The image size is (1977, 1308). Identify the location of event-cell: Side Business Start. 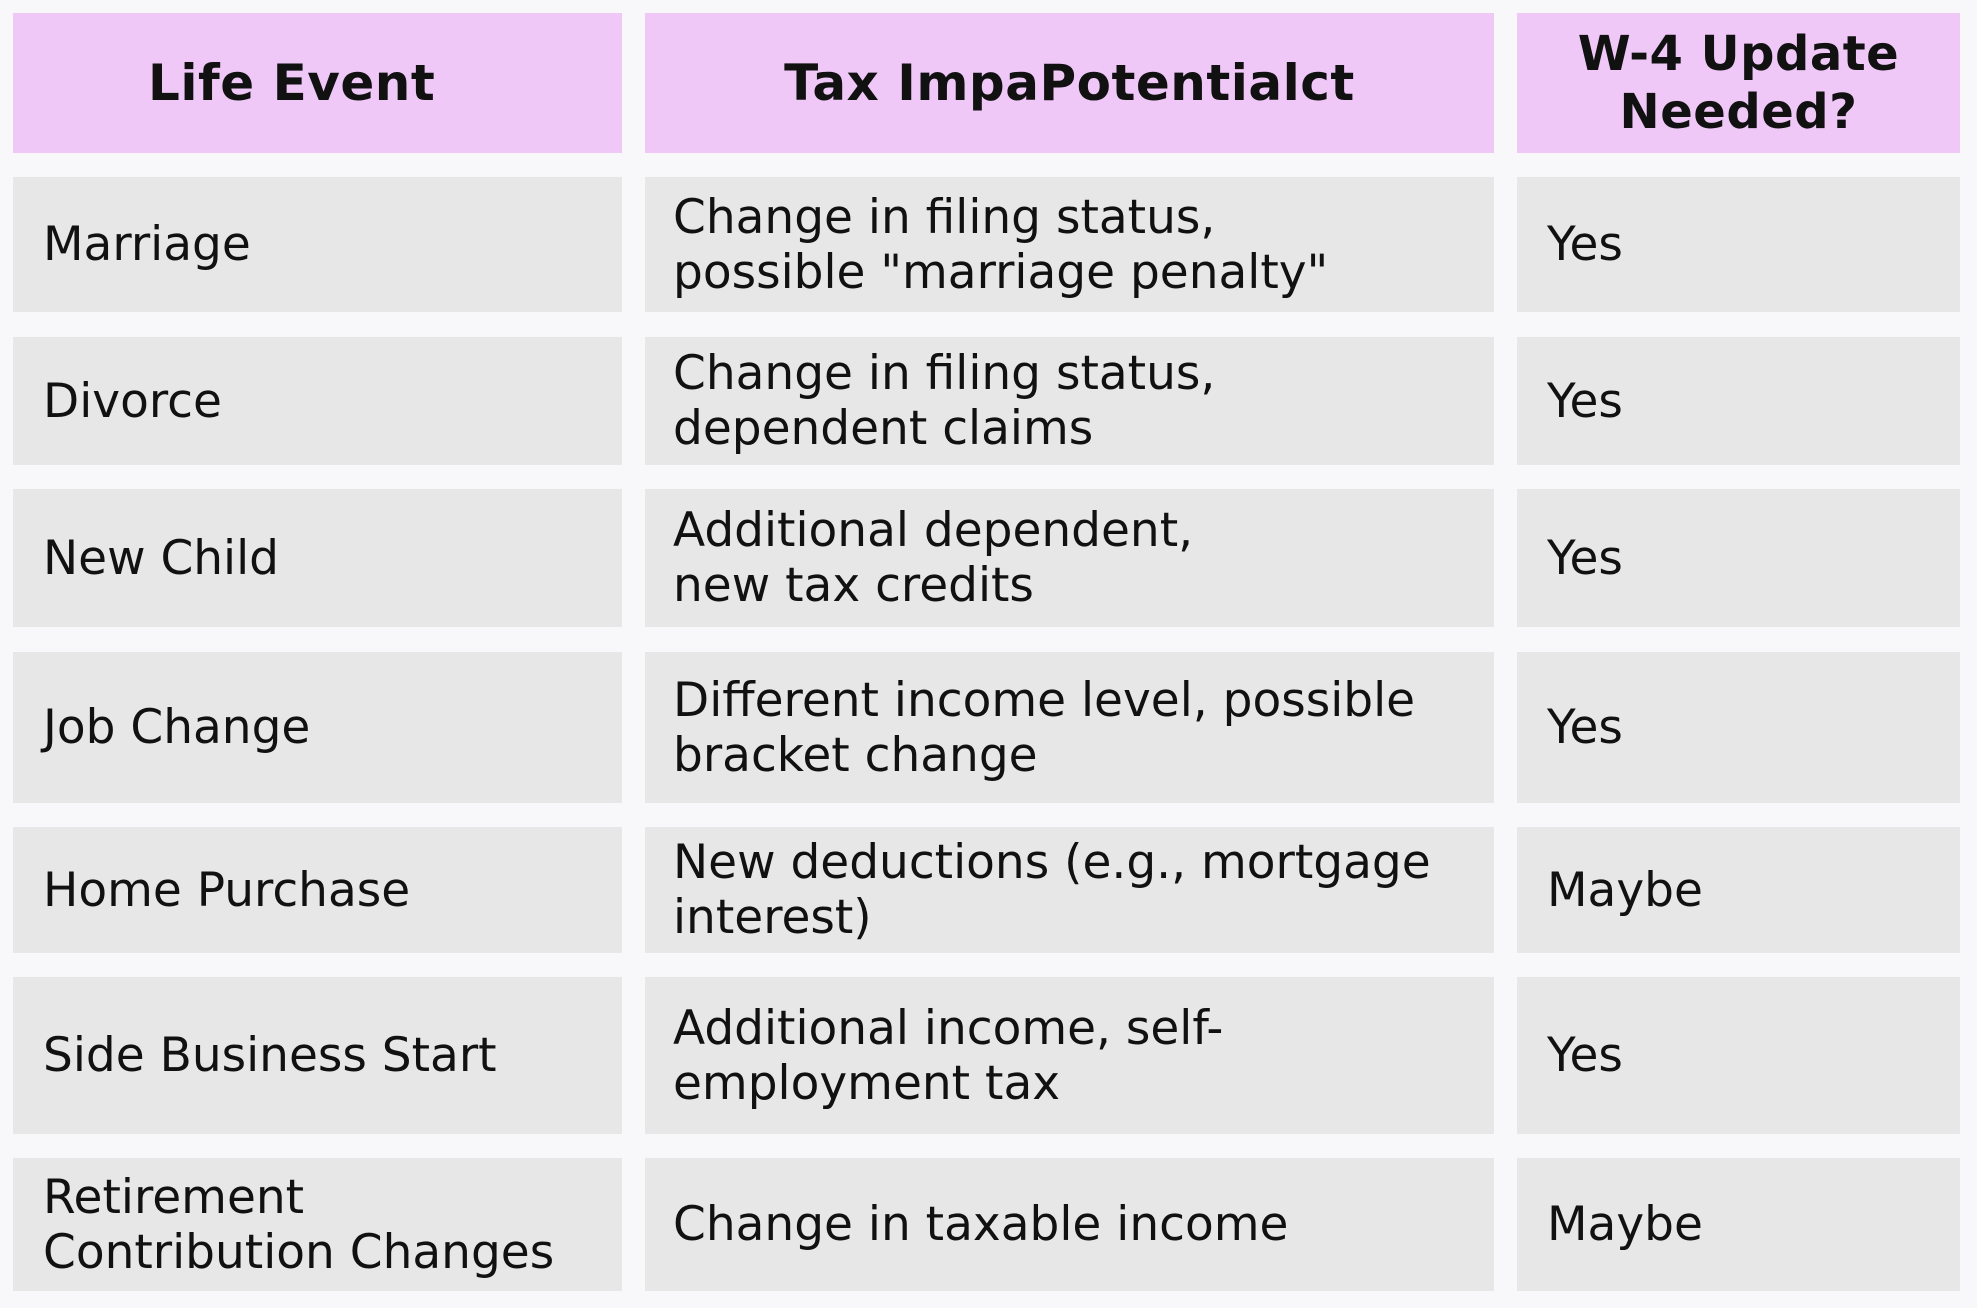
(317, 1055).